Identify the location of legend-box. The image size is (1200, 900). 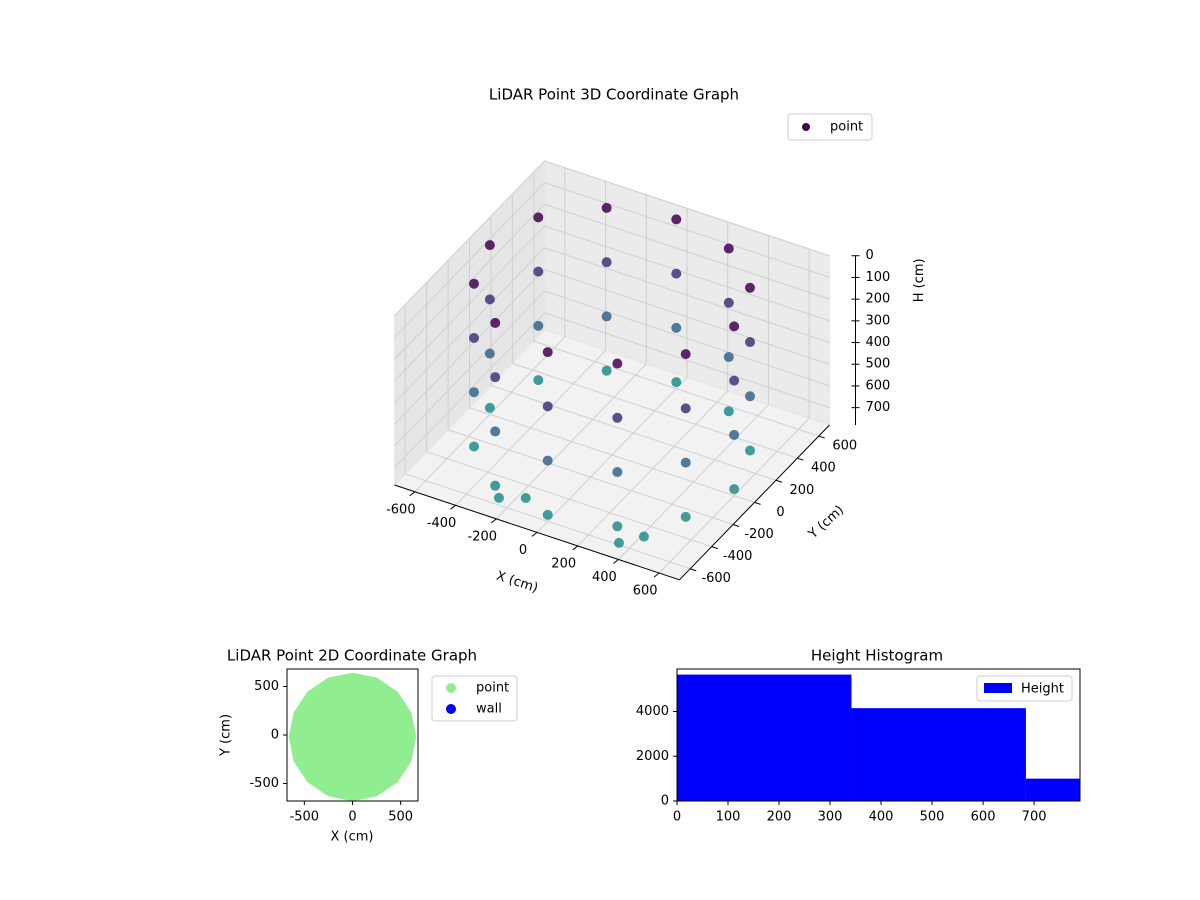
(830, 127).